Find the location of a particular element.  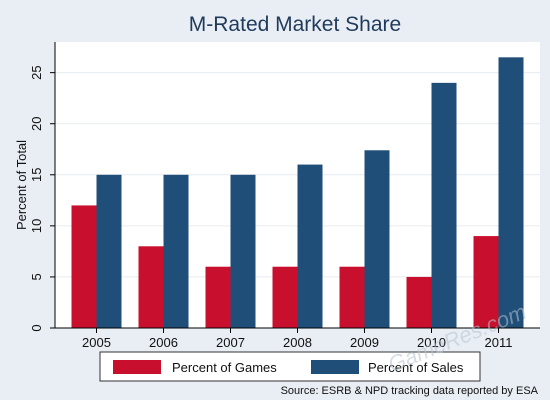

x-axis-ticks: 2005 2006 2007 2008 2009 2010 2011 is located at coordinates (297, 339).